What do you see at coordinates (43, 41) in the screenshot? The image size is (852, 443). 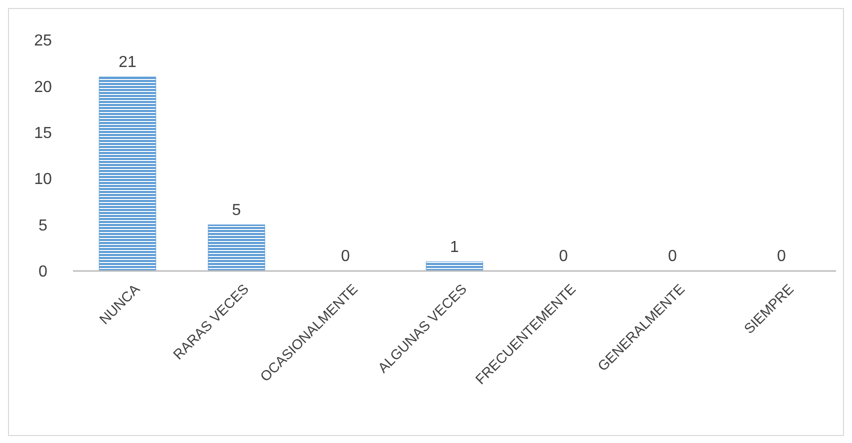 I see `y-tick-label: 25` at bounding box center [43, 41].